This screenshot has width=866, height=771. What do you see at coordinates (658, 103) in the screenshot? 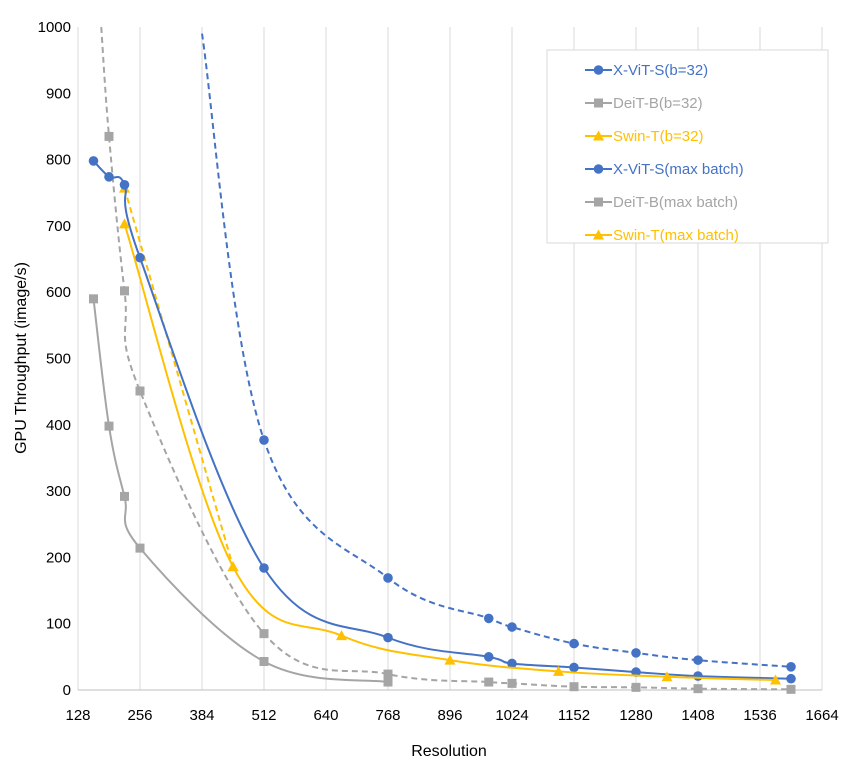
I see `legend-label: DeiT-B(b=32)` at bounding box center [658, 103].